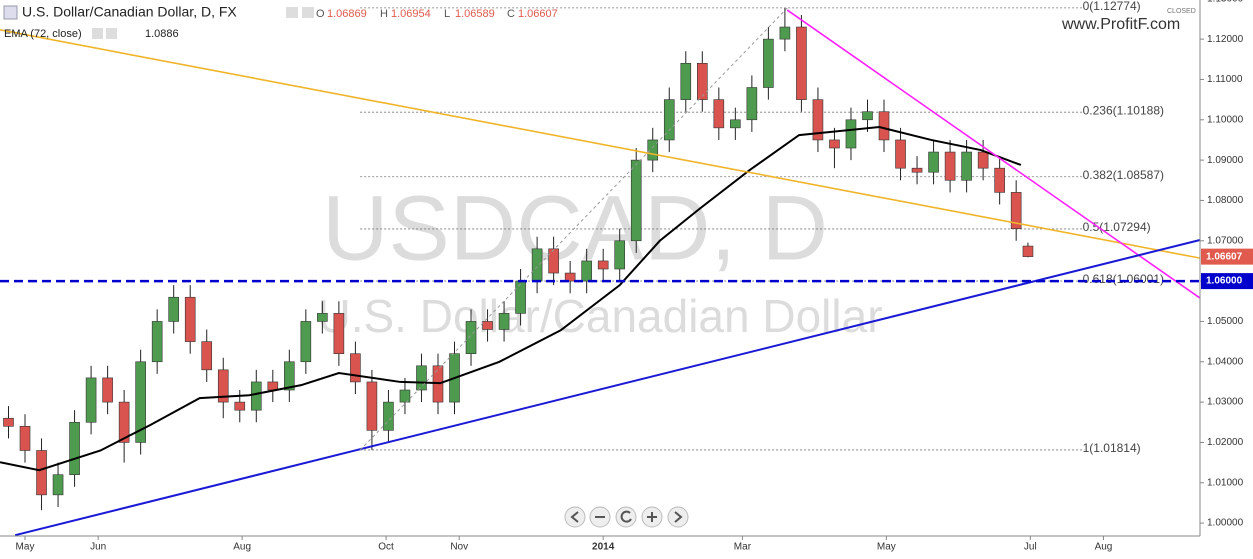 This screenshot has width=1253, height=559. I want to click on y-tick-label: 1.10000, so click(1225, 119).